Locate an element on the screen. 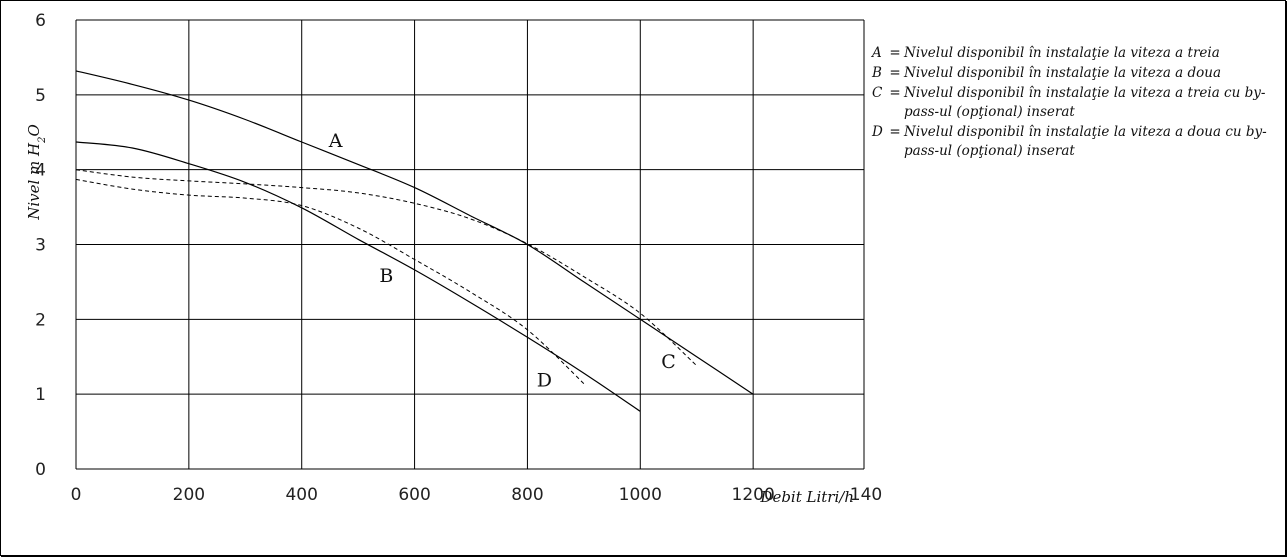  legend-key: C is located at coordinates (877, 93).